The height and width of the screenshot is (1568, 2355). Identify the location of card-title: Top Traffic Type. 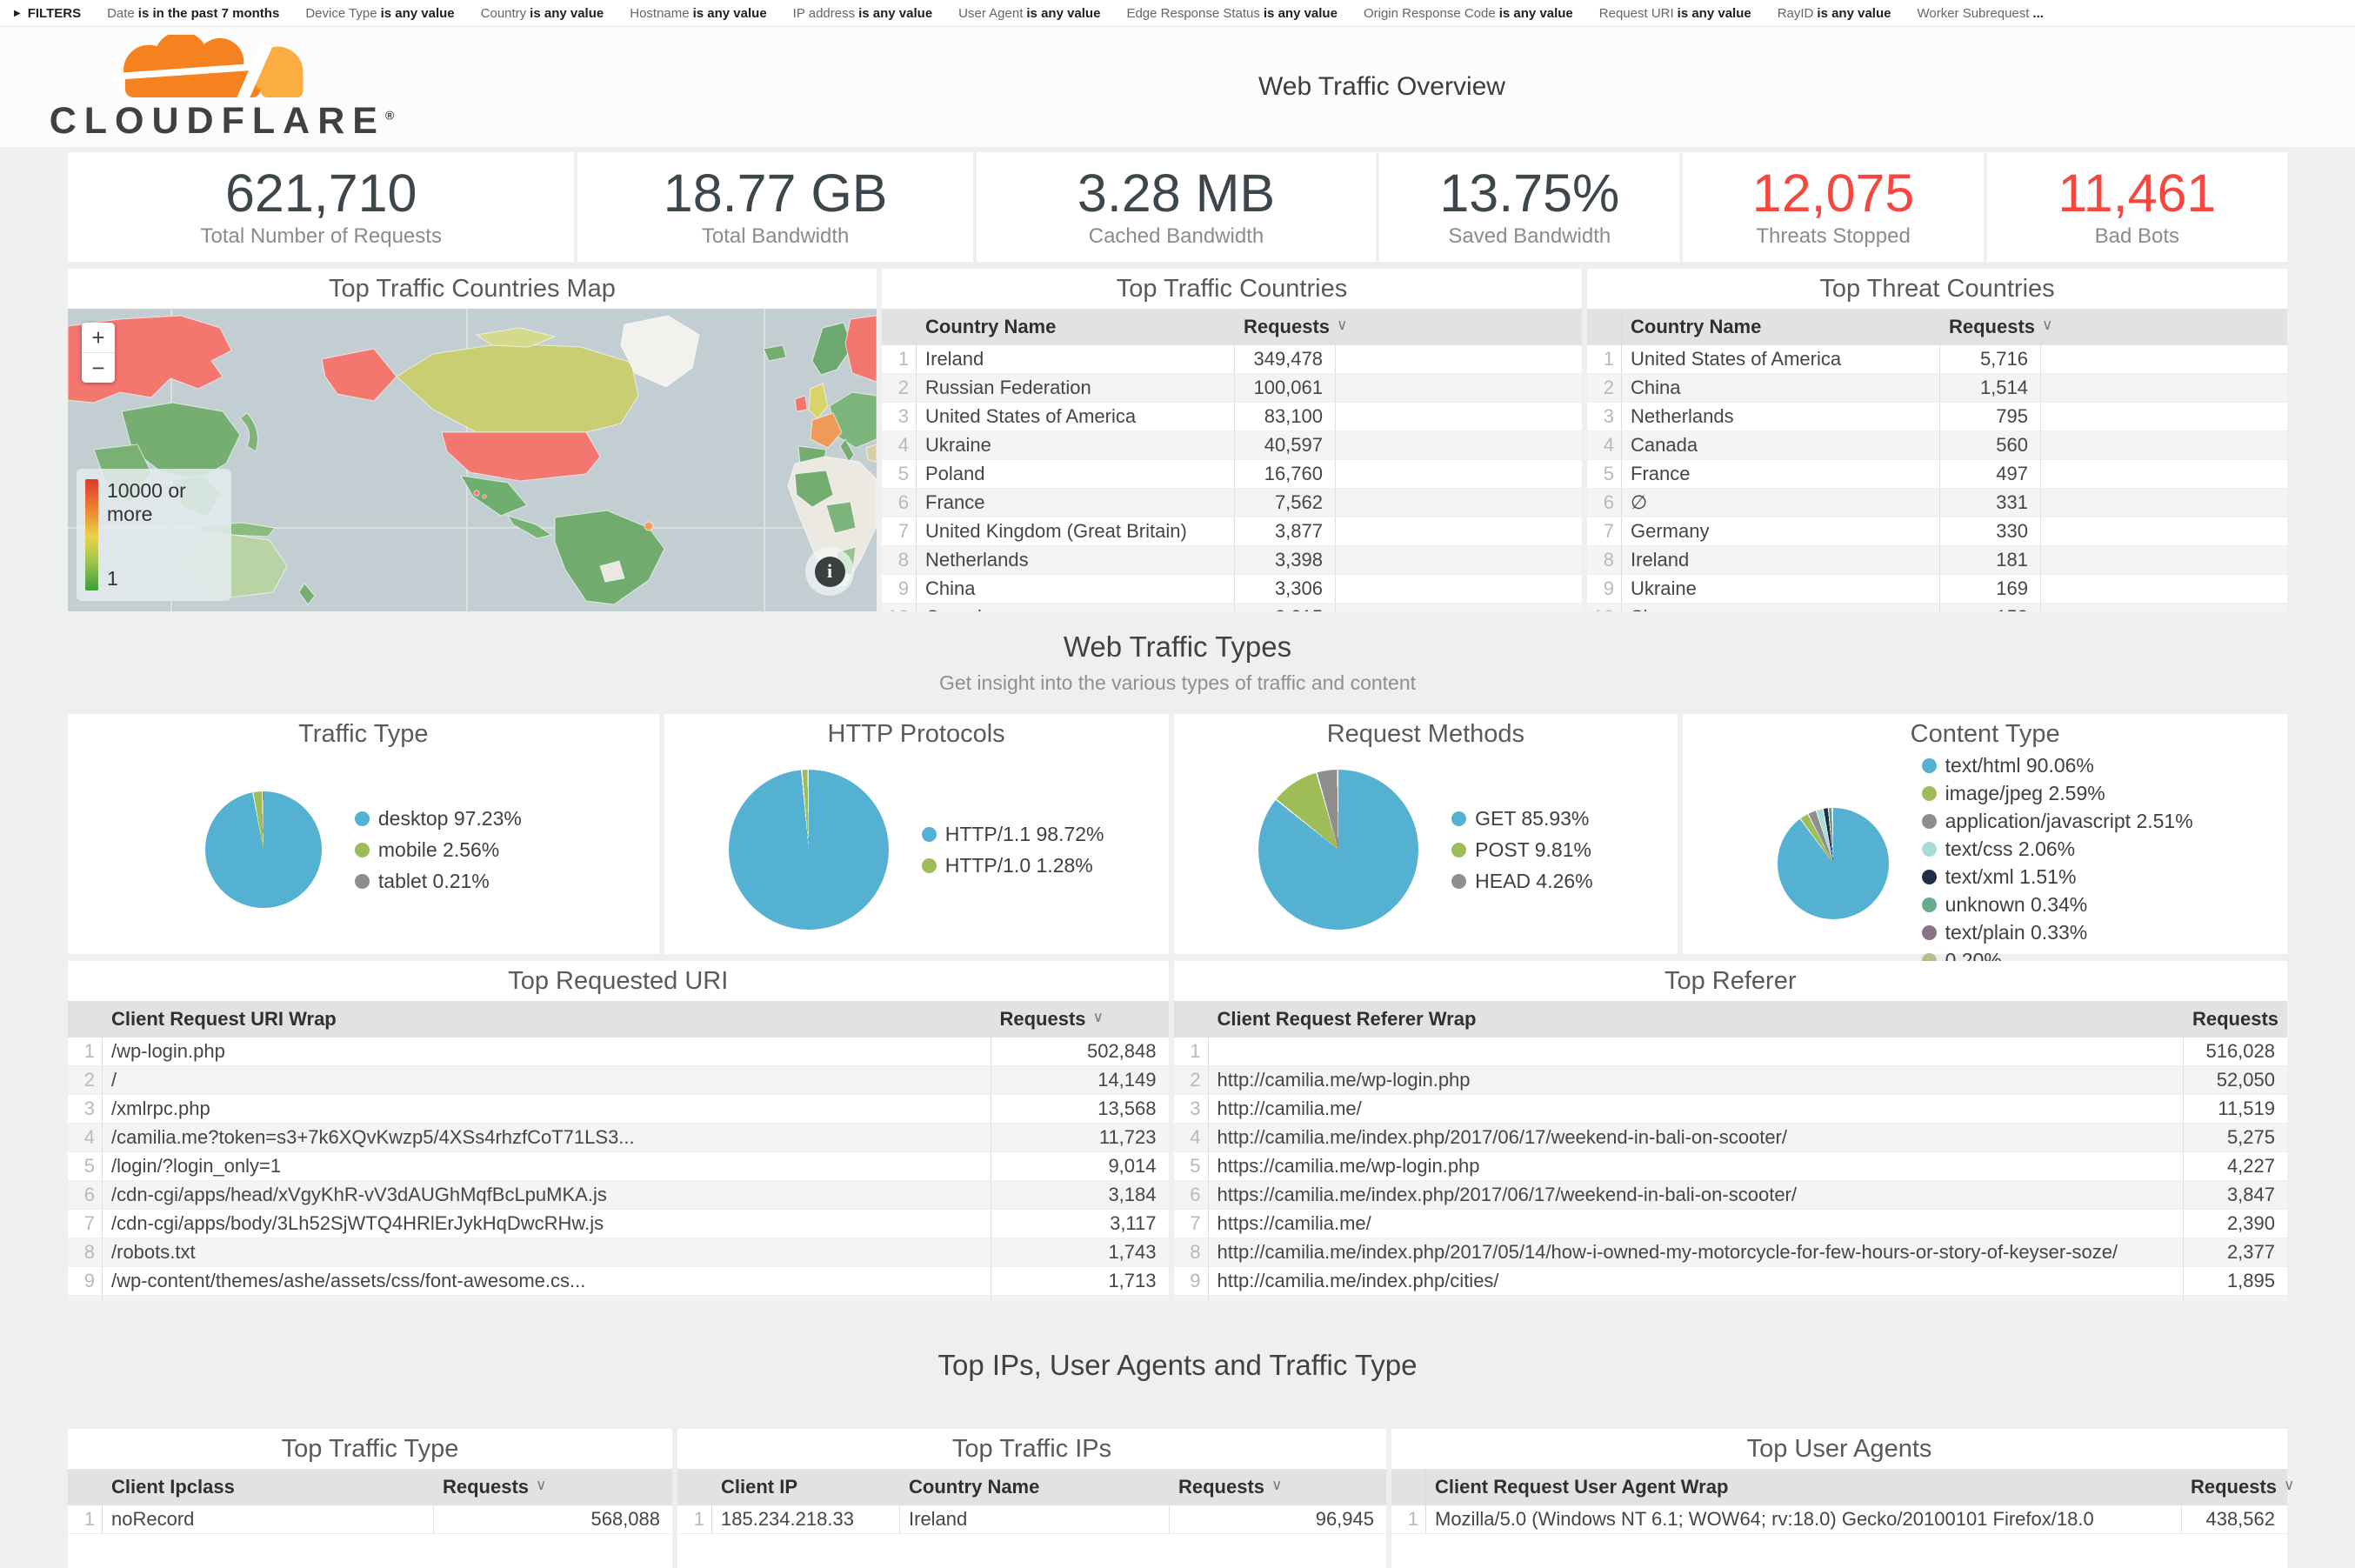
(370, 1448).